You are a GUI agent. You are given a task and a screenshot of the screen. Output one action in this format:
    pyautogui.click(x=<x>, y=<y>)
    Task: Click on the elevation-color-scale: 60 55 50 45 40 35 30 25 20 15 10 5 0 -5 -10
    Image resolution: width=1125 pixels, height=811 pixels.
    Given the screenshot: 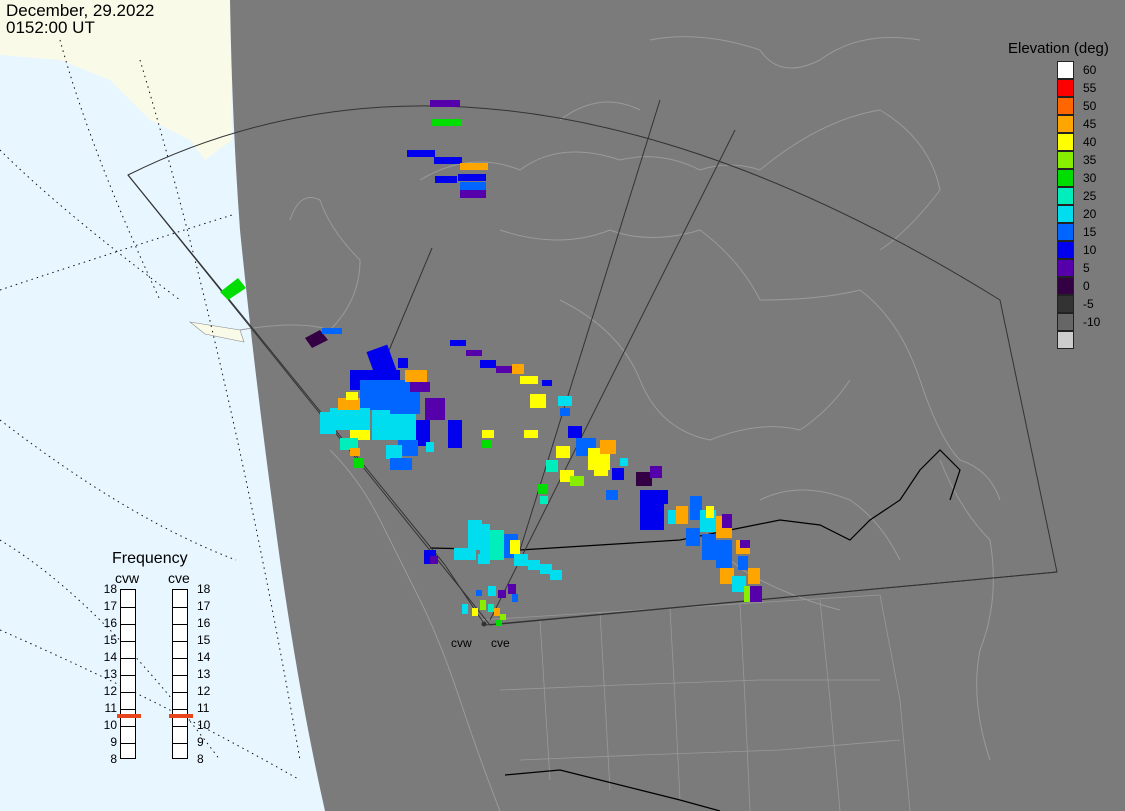 What is the action you would take?
    pyautogui.click(x=1078, y=205)
    